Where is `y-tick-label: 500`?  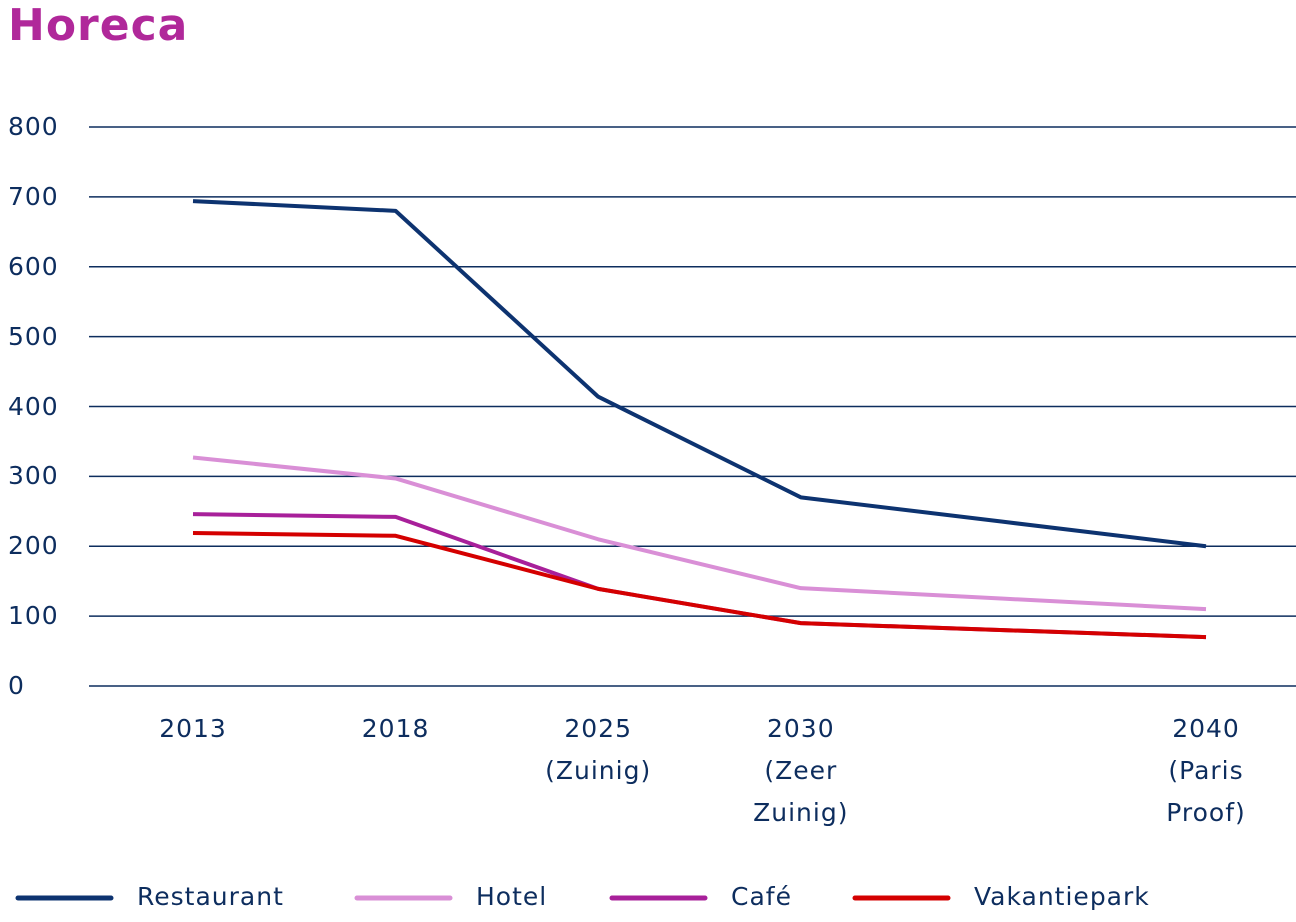
y-tick-label: 500 is located at coordinates (33, 336).